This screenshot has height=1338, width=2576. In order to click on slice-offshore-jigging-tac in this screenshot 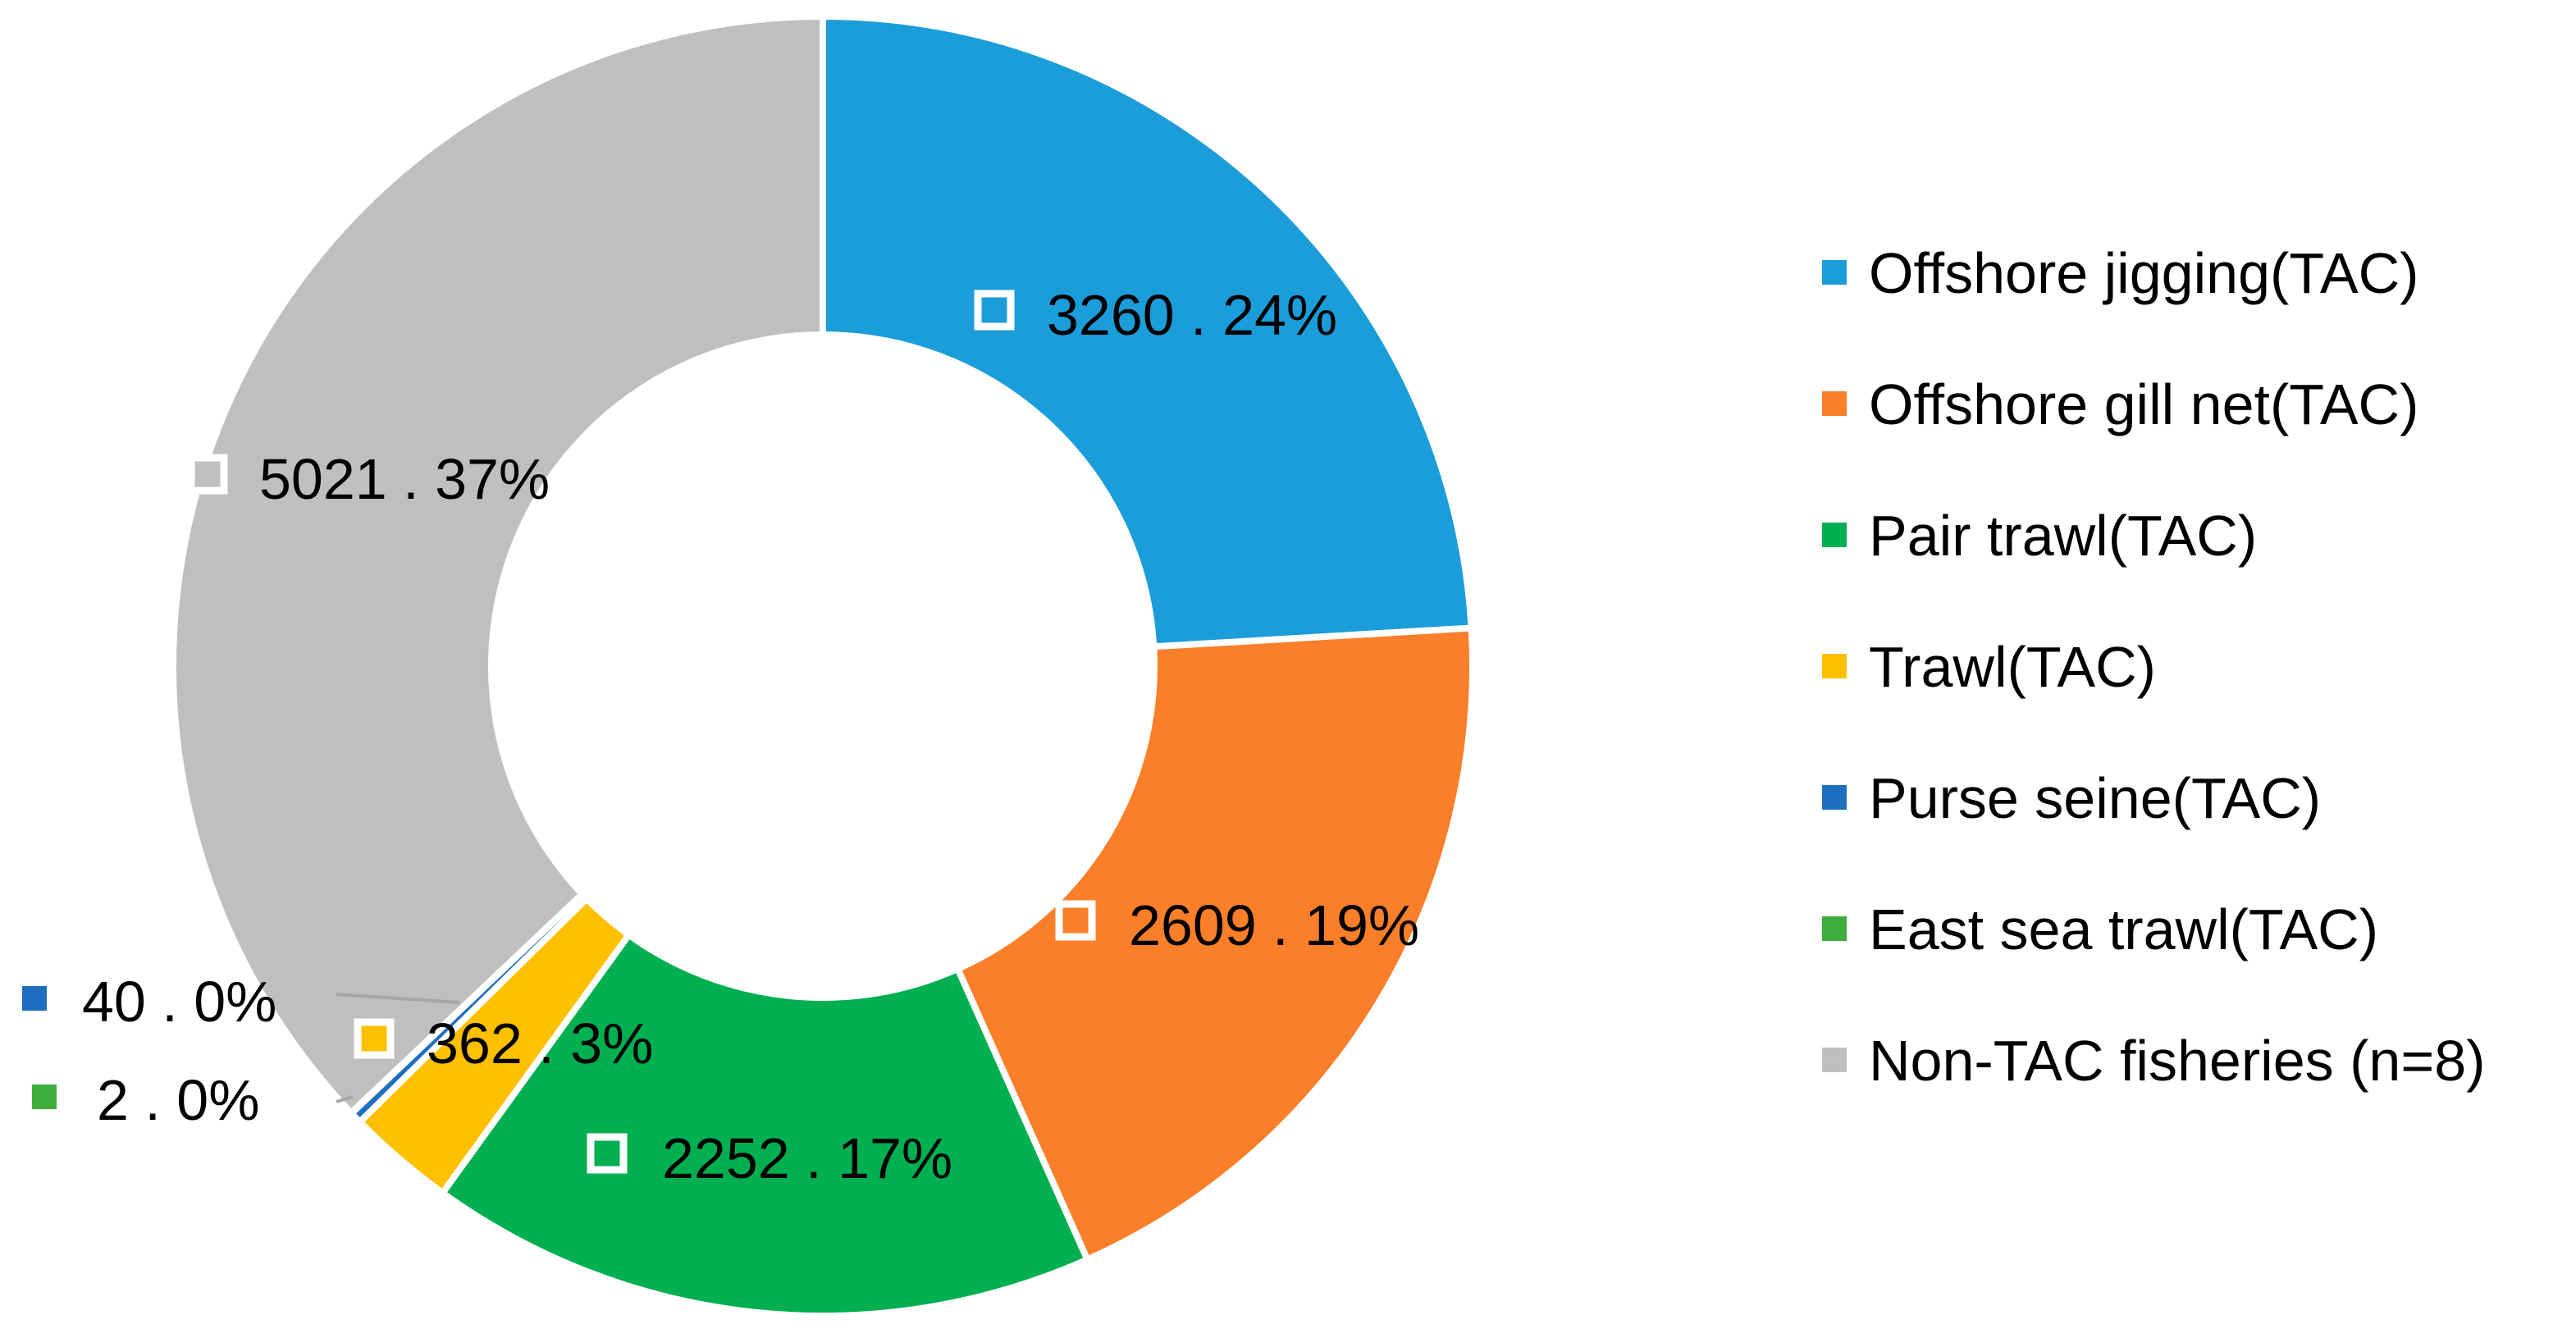, I will do `click(1147, 331)`.